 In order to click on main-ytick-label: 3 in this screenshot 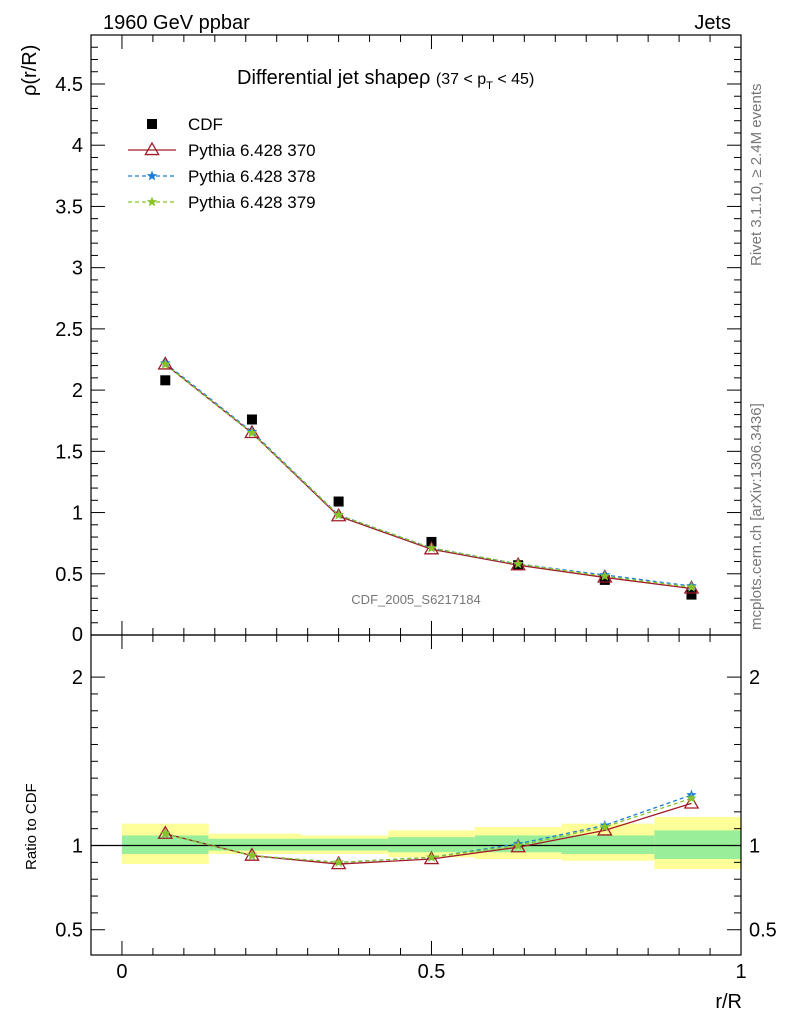, I will do `click(77, 269)`.